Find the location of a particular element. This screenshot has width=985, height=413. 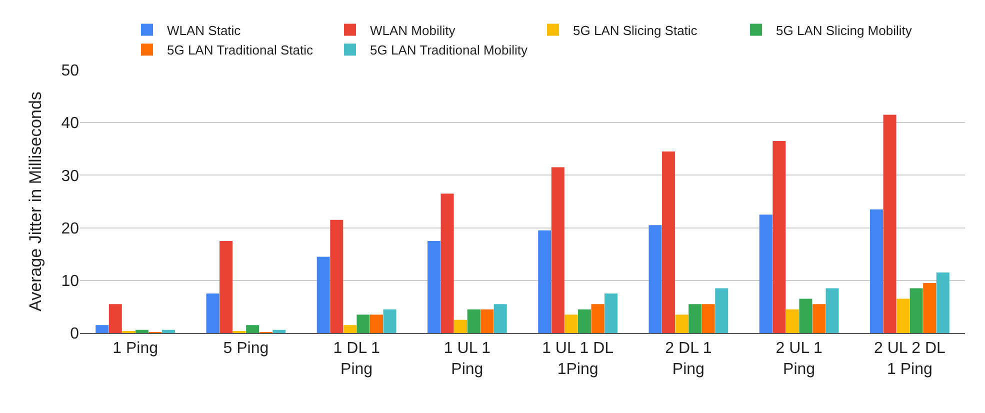

legend-label: WLAN Mobility is located at coordinates (413, 30).